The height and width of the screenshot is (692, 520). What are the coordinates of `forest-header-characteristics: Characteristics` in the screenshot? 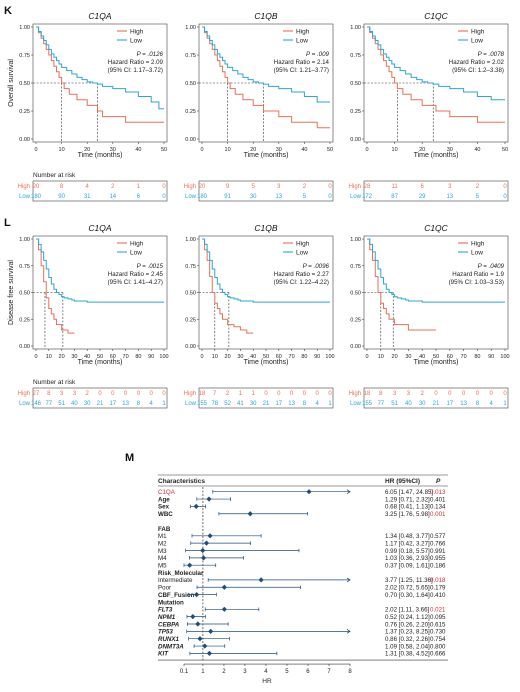 It's located at (181, 481).